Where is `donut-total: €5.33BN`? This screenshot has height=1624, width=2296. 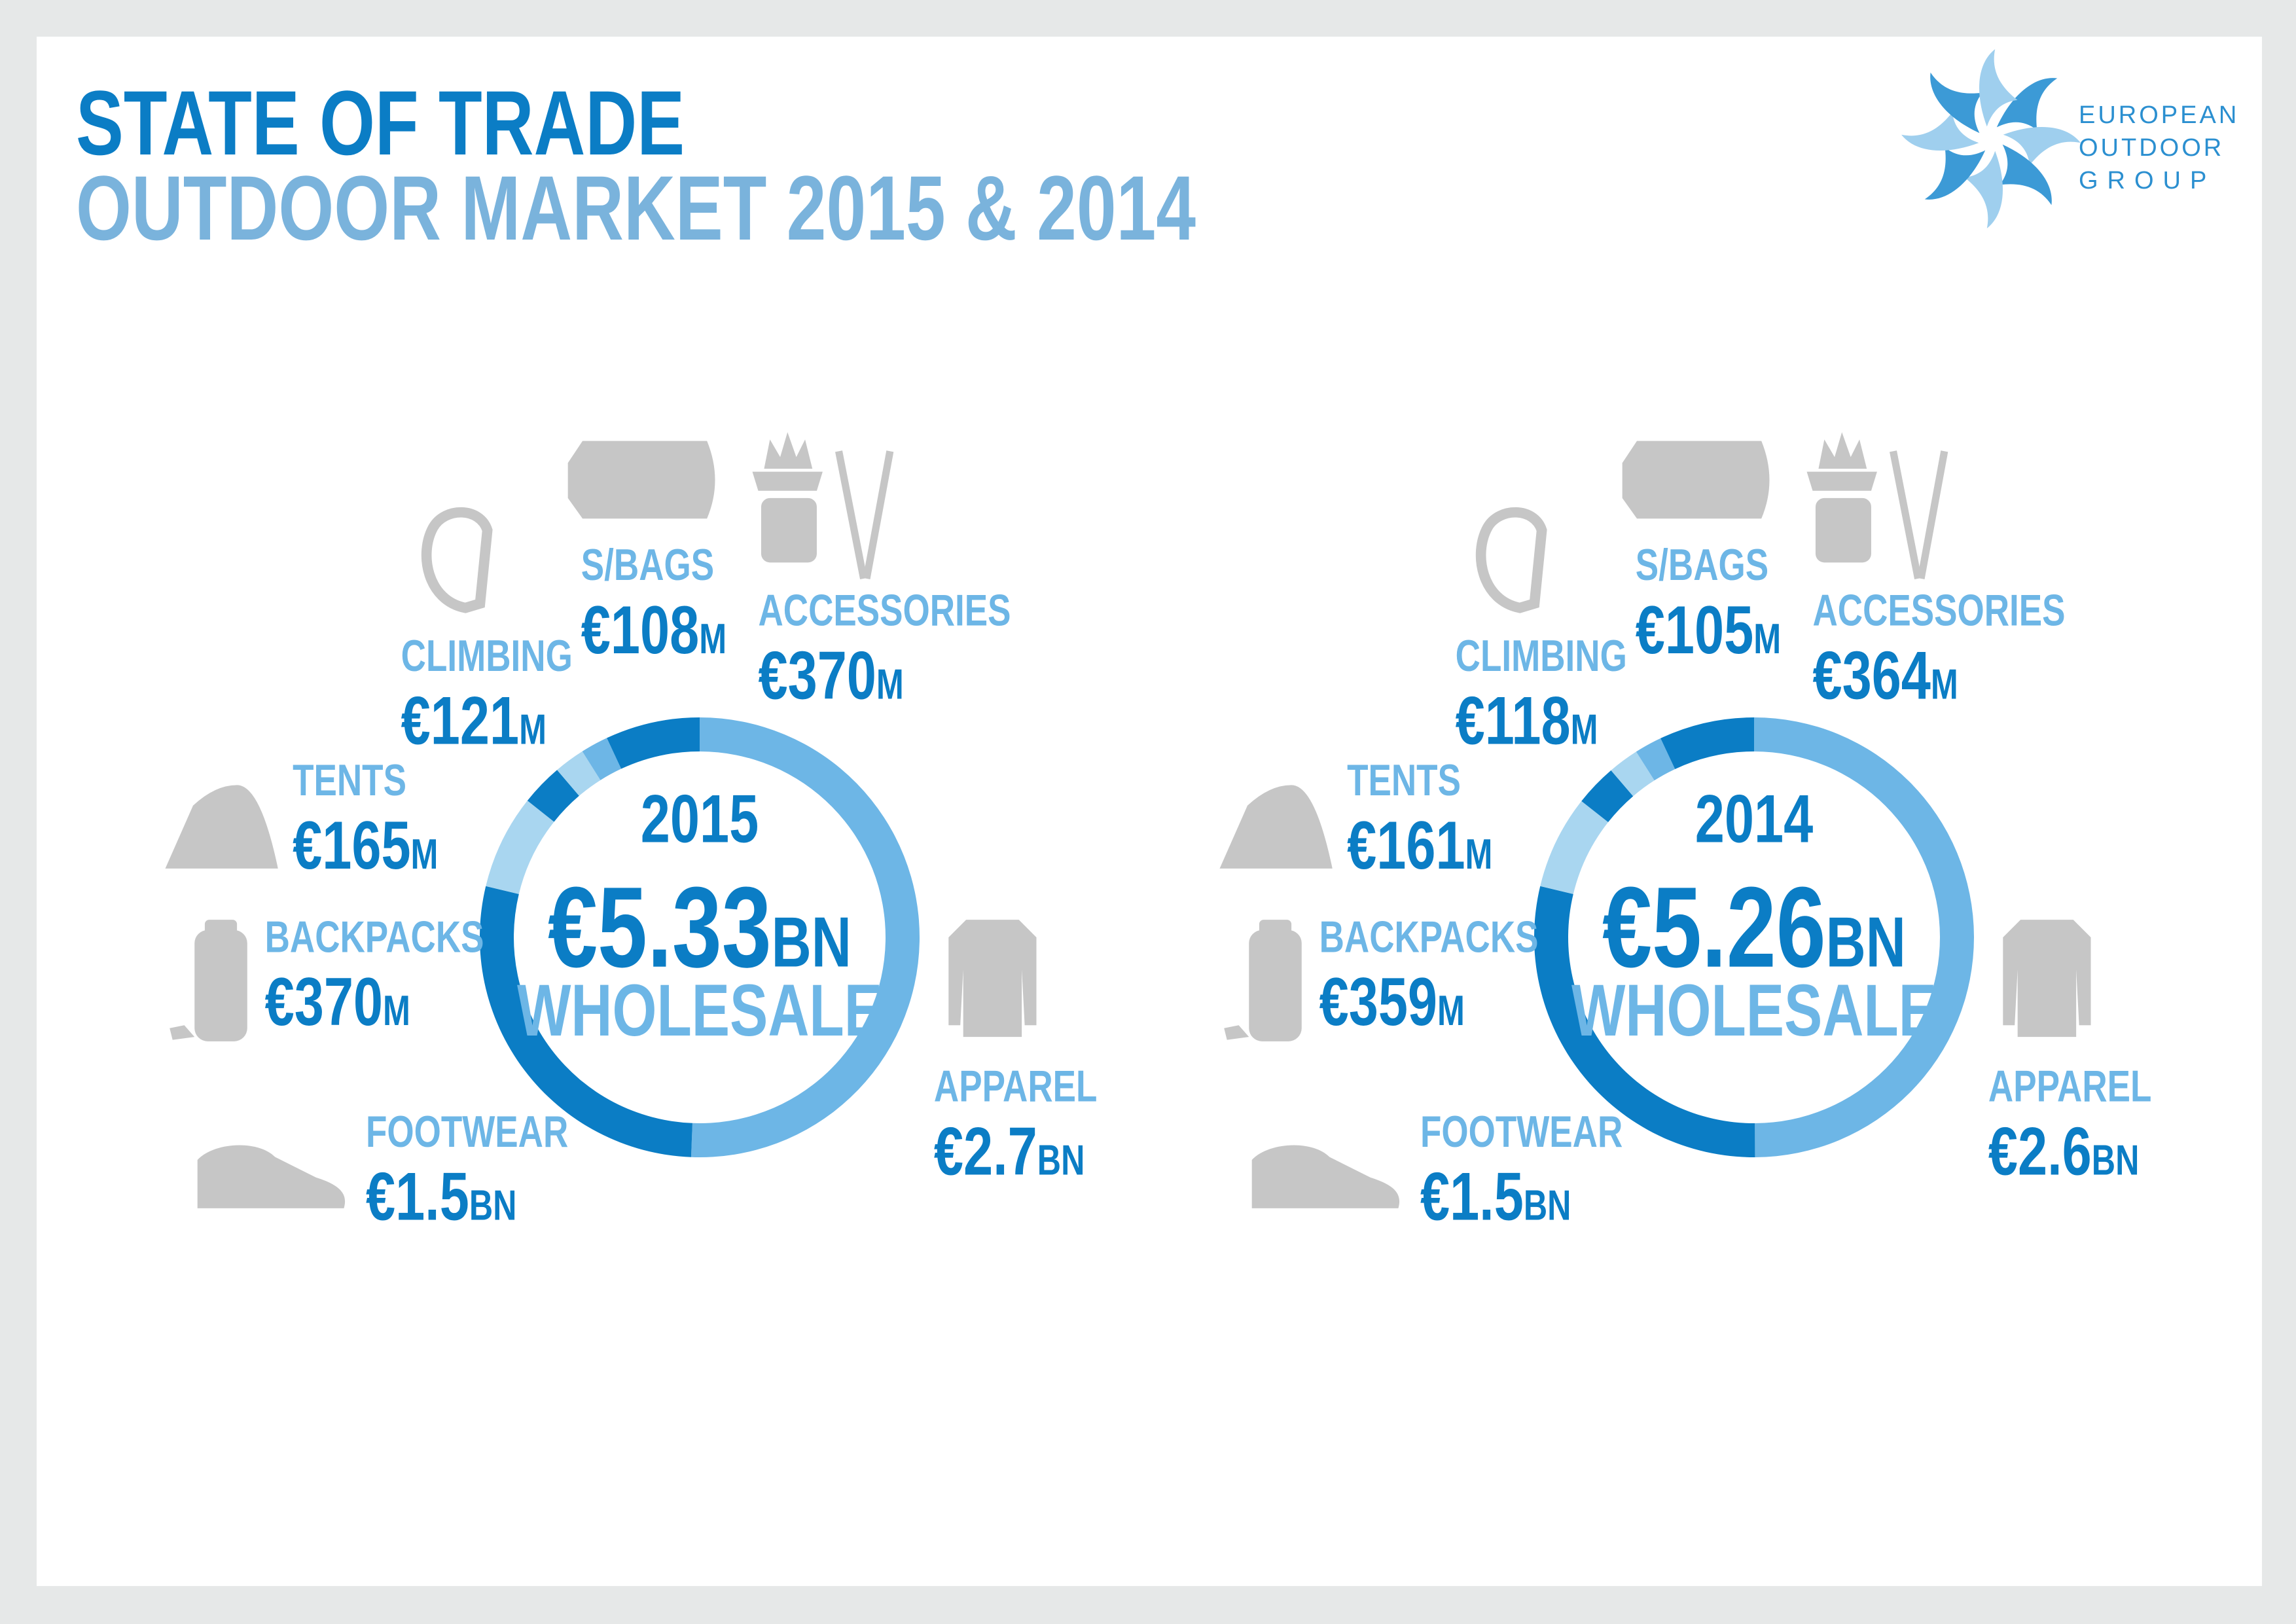
donut-total: €5.33BN is located at coordinates (700, 928).